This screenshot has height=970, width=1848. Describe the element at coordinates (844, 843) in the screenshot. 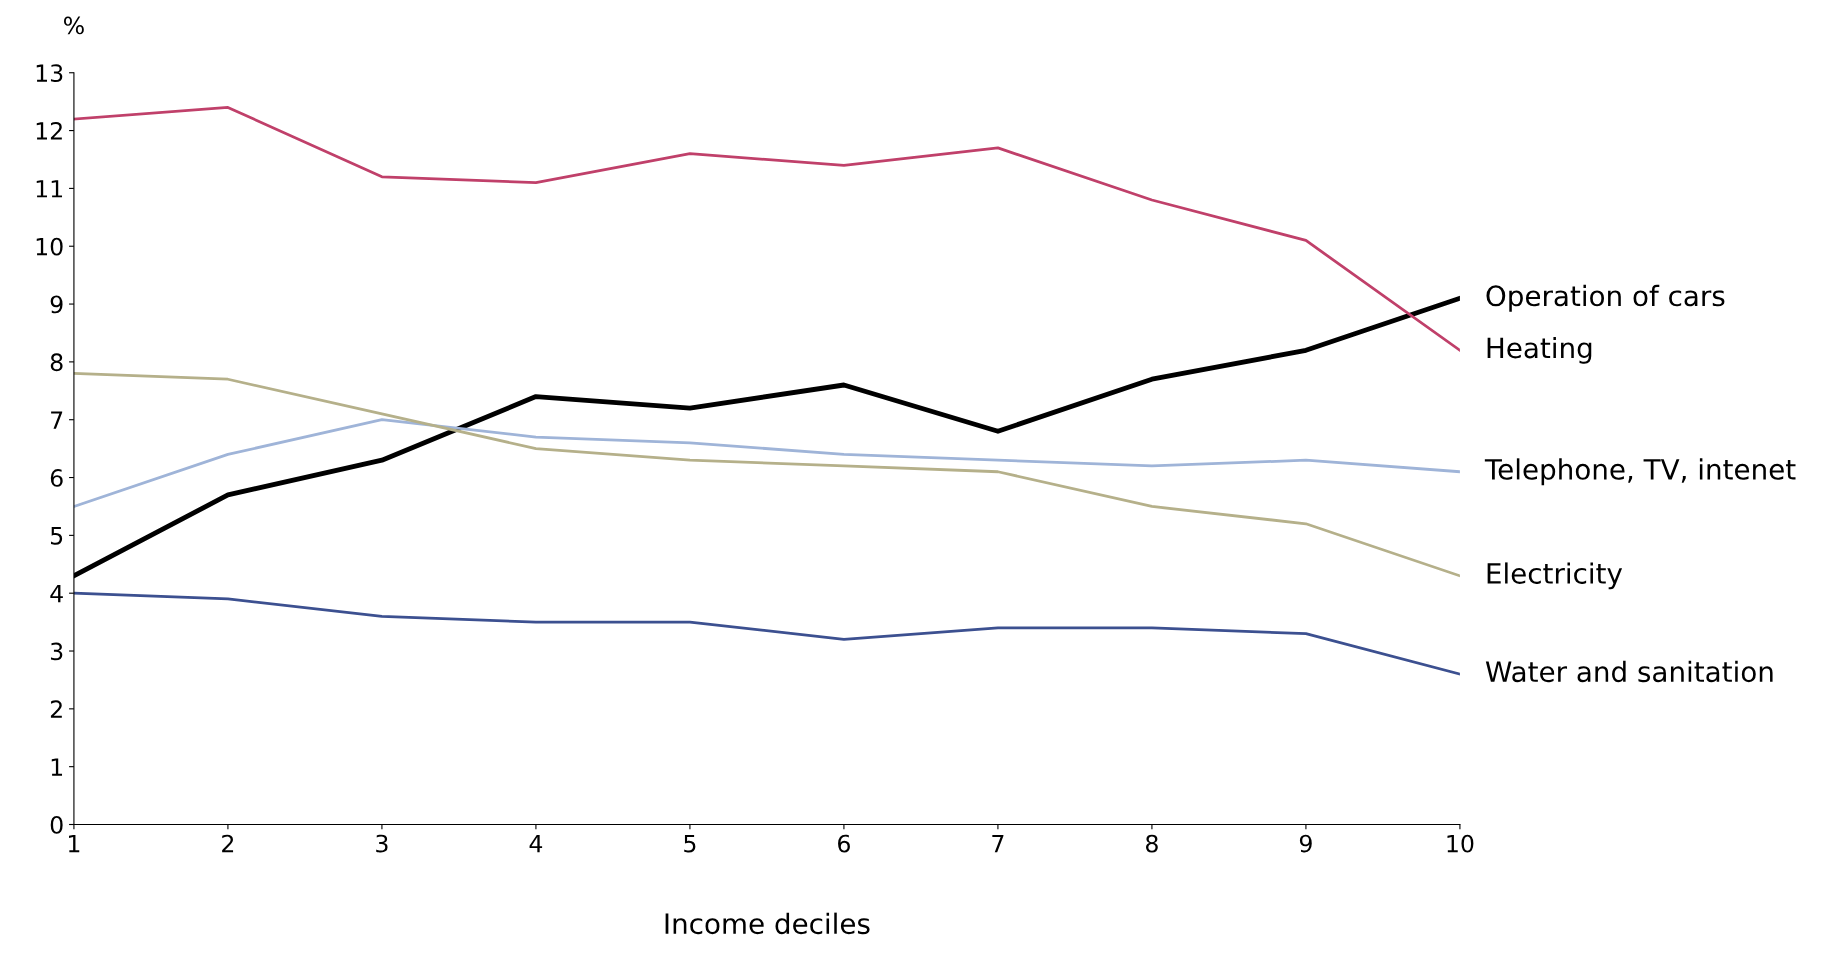

I see `x-tick-label: 6` at that location.